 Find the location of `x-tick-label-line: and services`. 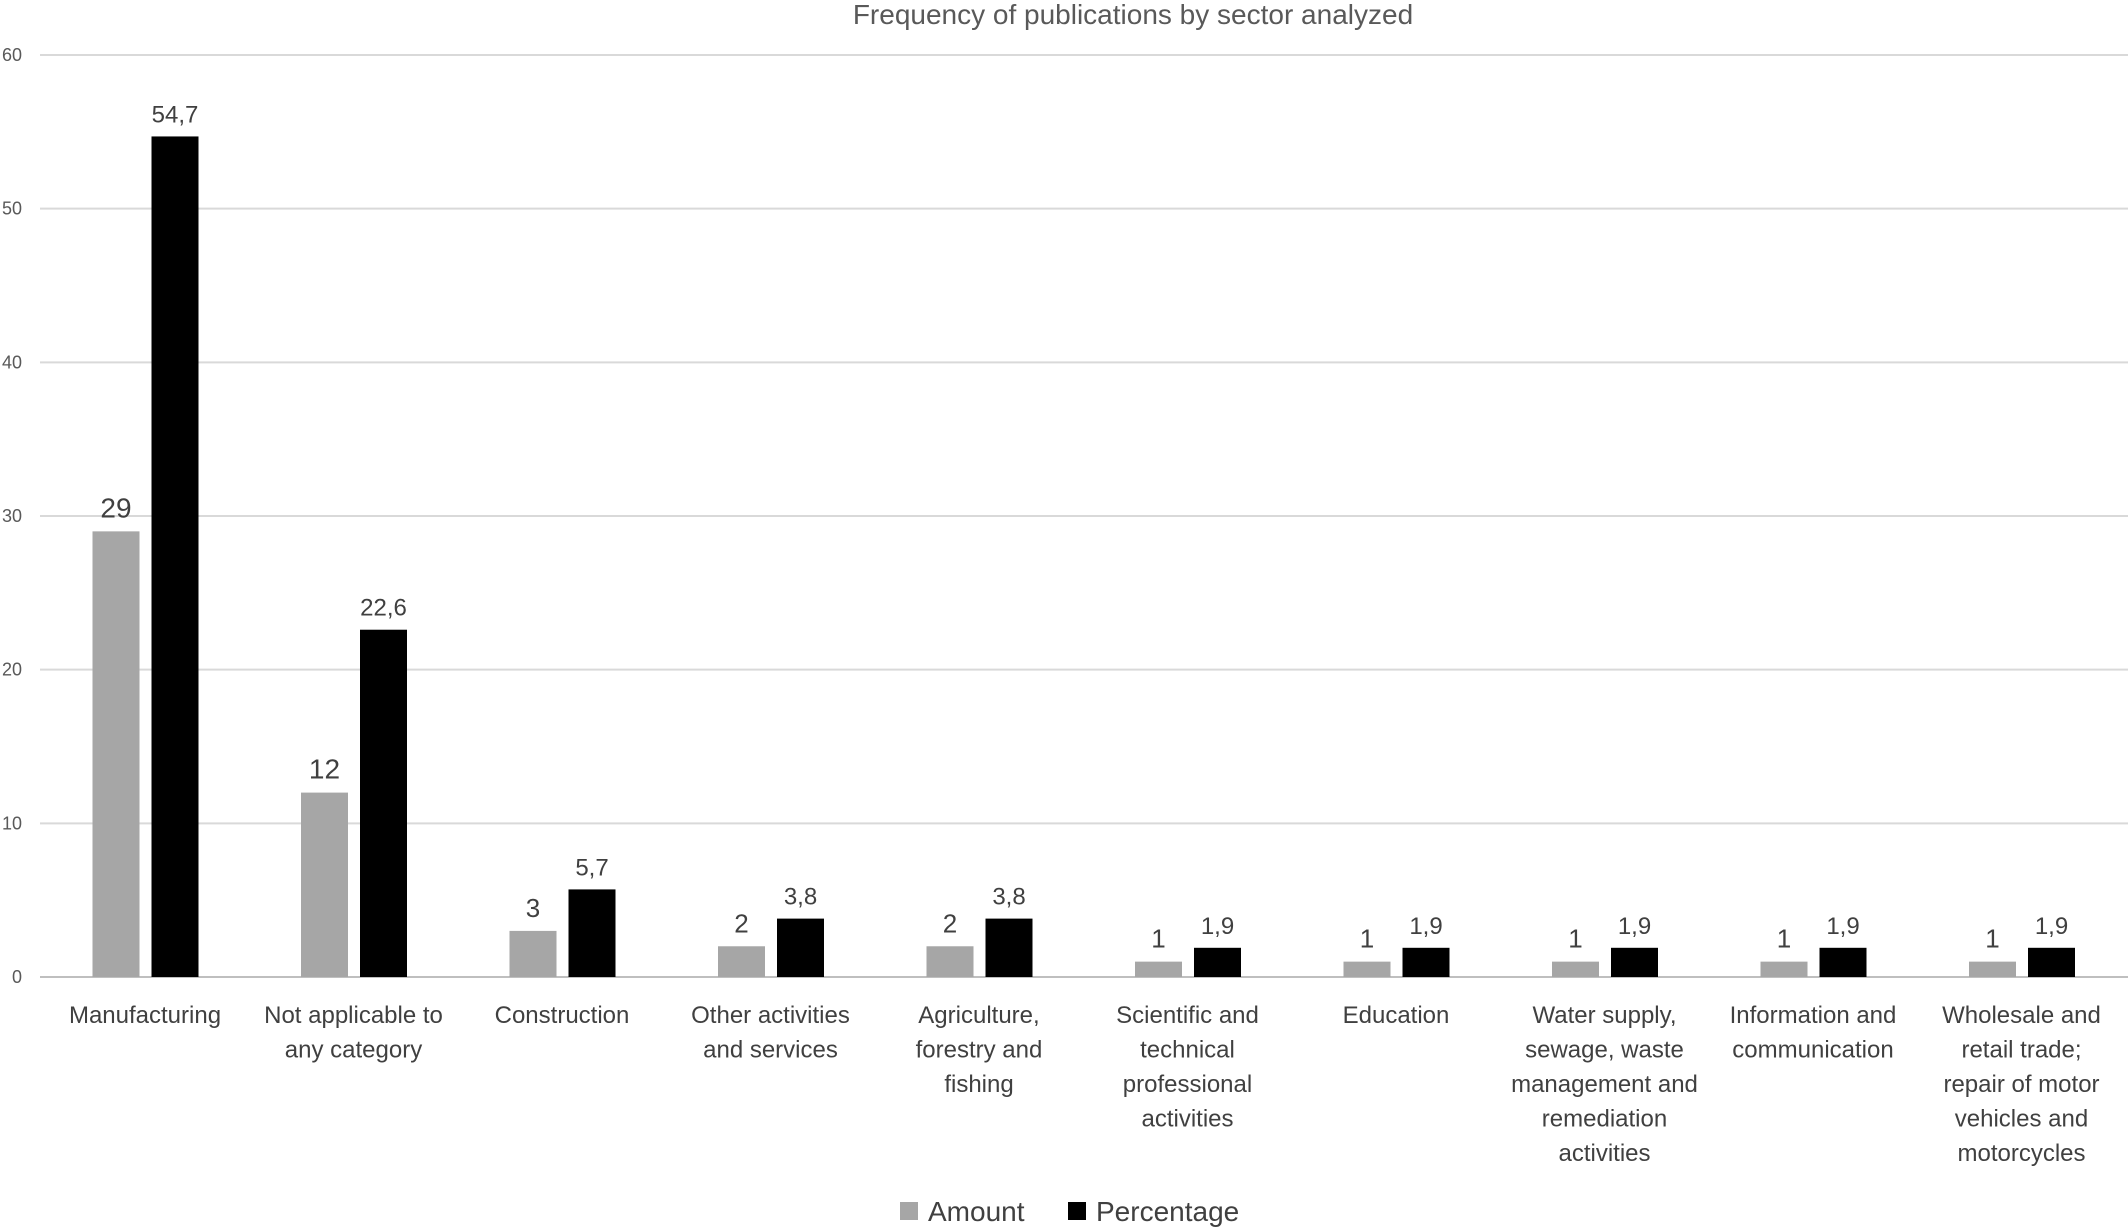

x-tick-label-line: and services is located at coordinates (770, 1050).